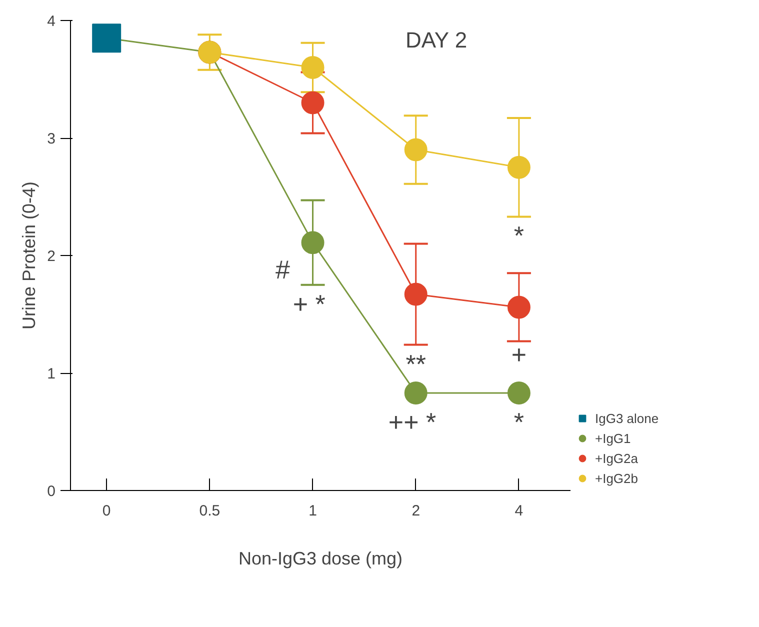 The width and height of the screenshot is (759, 627). Describe the element at coordinates (412, 421) in the screenshot. I see `annotation: ++ *` at that location.